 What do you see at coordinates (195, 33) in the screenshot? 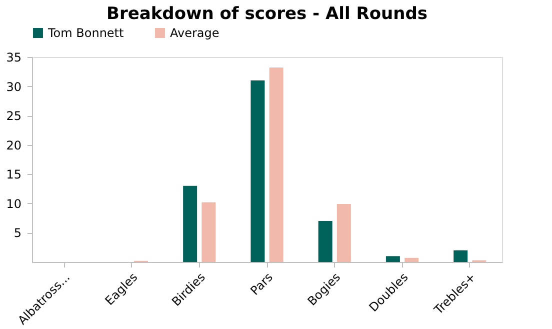
I see `legend-label: Average` at bounding box center [195, 33].